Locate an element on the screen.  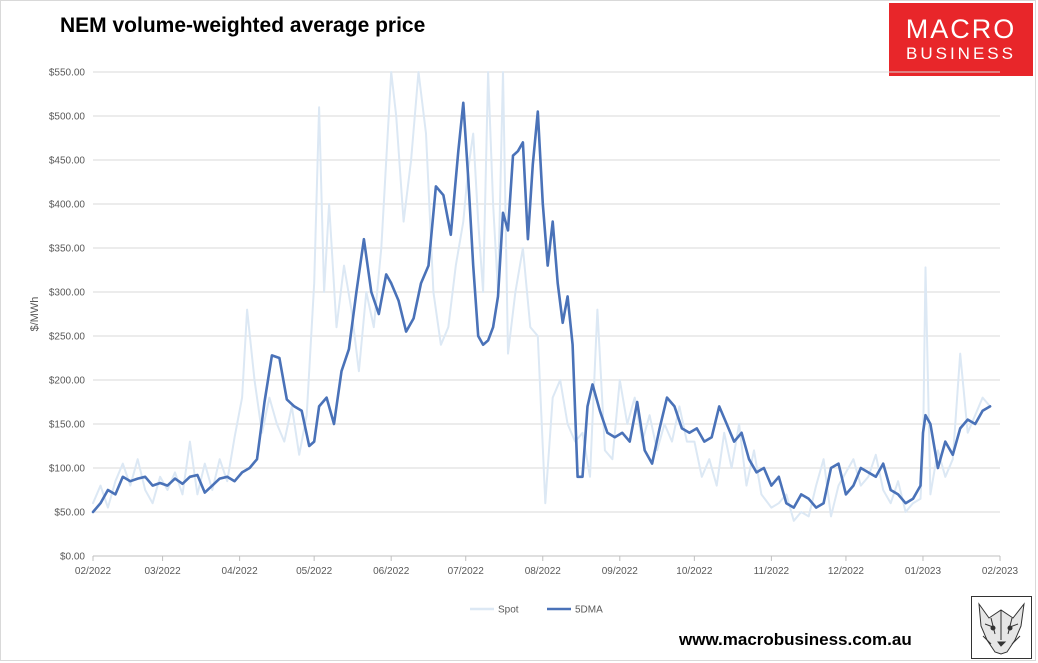
logo-line2: BUSINESS is located at coordinates (961, 53).